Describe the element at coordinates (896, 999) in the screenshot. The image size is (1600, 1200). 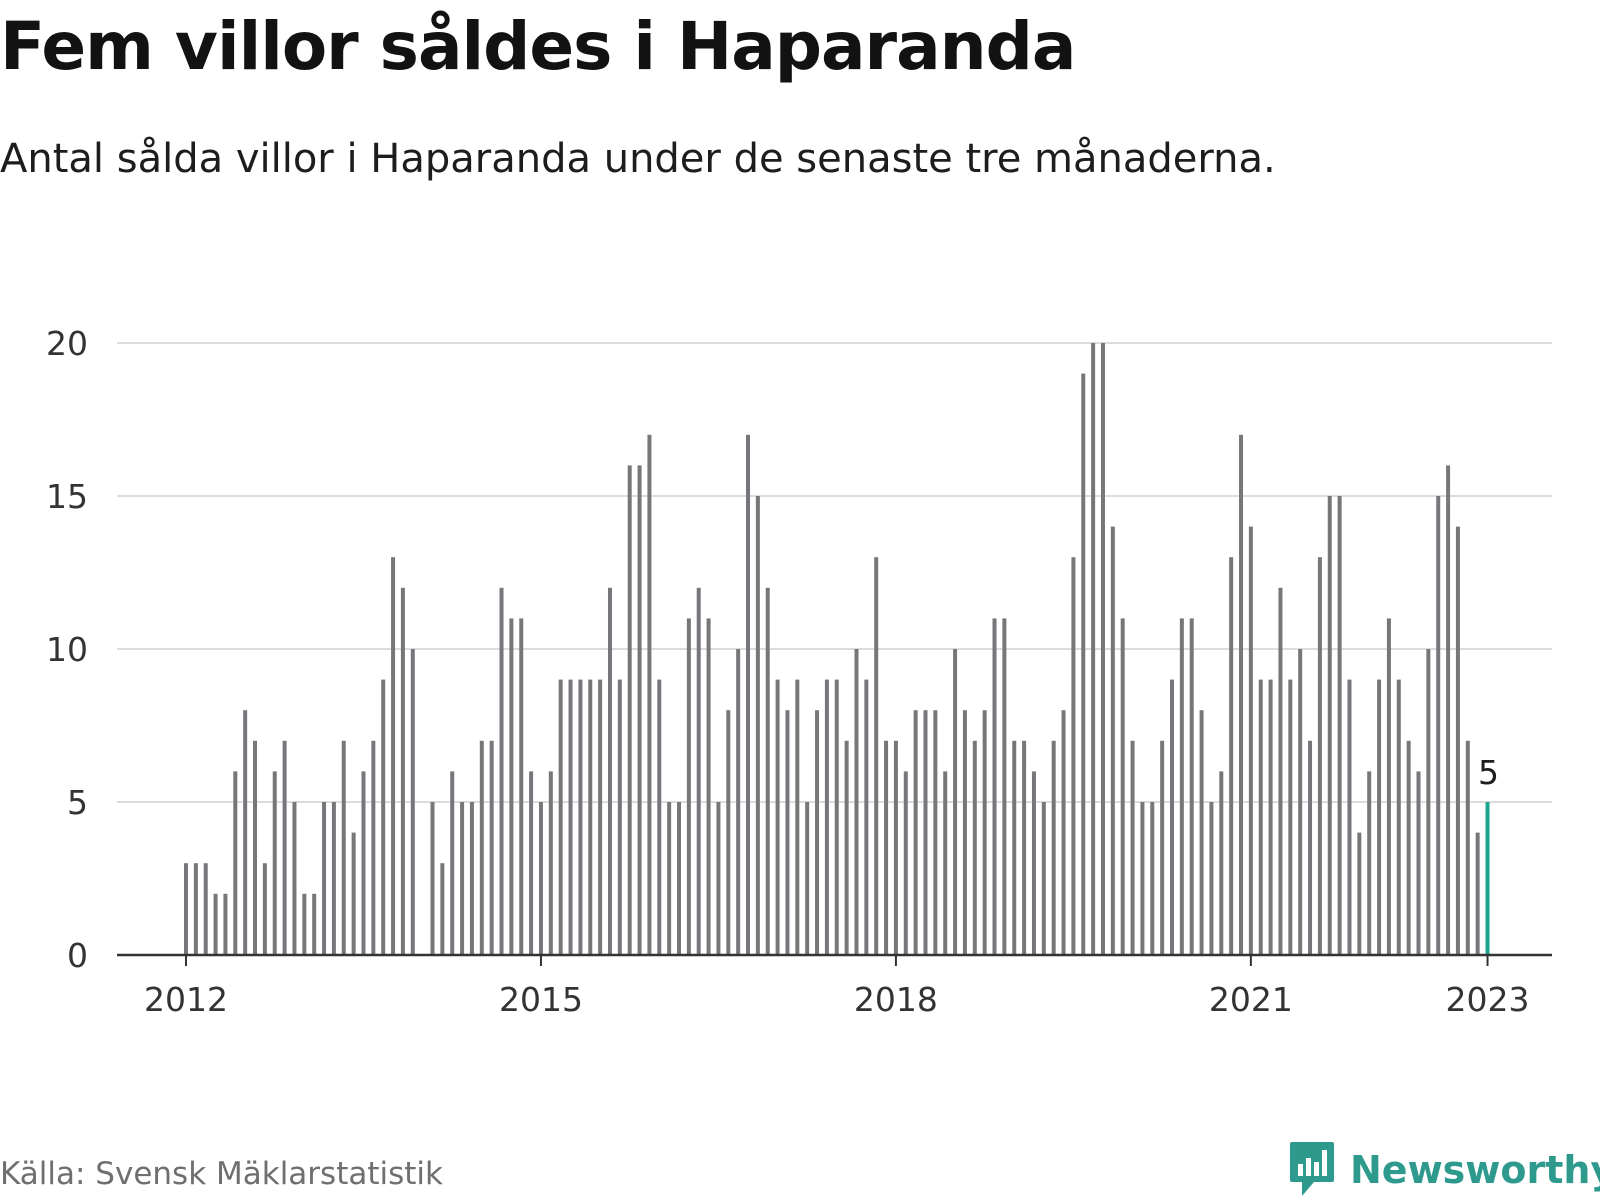
I see `x-tick-label: 2018` at that location.